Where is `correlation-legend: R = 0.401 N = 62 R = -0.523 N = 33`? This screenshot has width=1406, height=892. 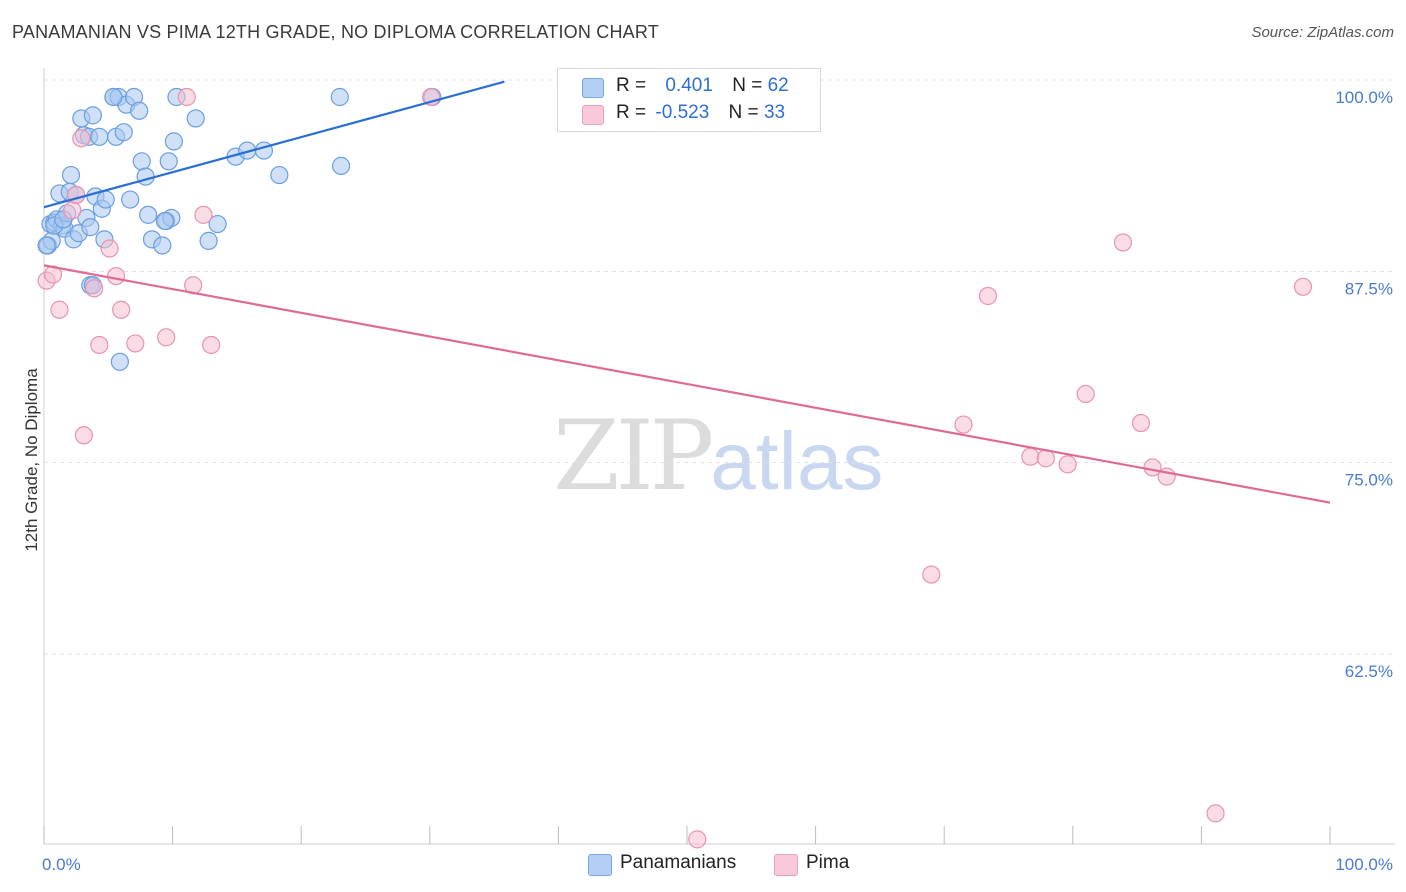 correlation-legend: R = 0.401 N = 62 R = -0.523 N = 33 is located at coordinates (689, 100).